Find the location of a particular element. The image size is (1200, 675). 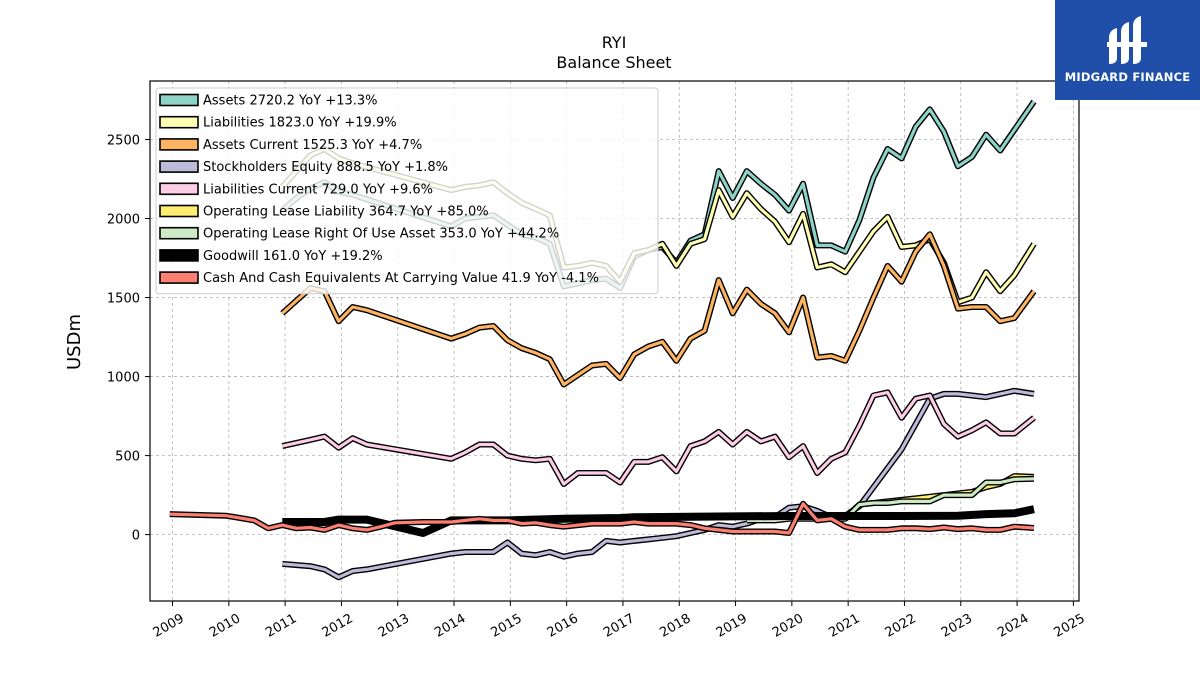

legend-item: Stockholders Equity 888.5 YoY +1.8% is located at coordinates (303, 167).